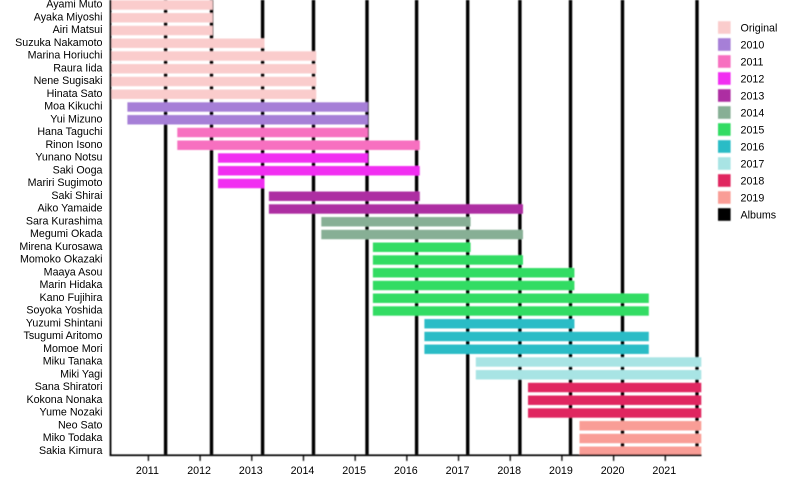 Image resolution: width=800 pixels, height=480 pixels. What do you see at coordinates (80, 425) in the screenshot?
I see `svg-text: Neo Sato` at bounding box center [80, 425].